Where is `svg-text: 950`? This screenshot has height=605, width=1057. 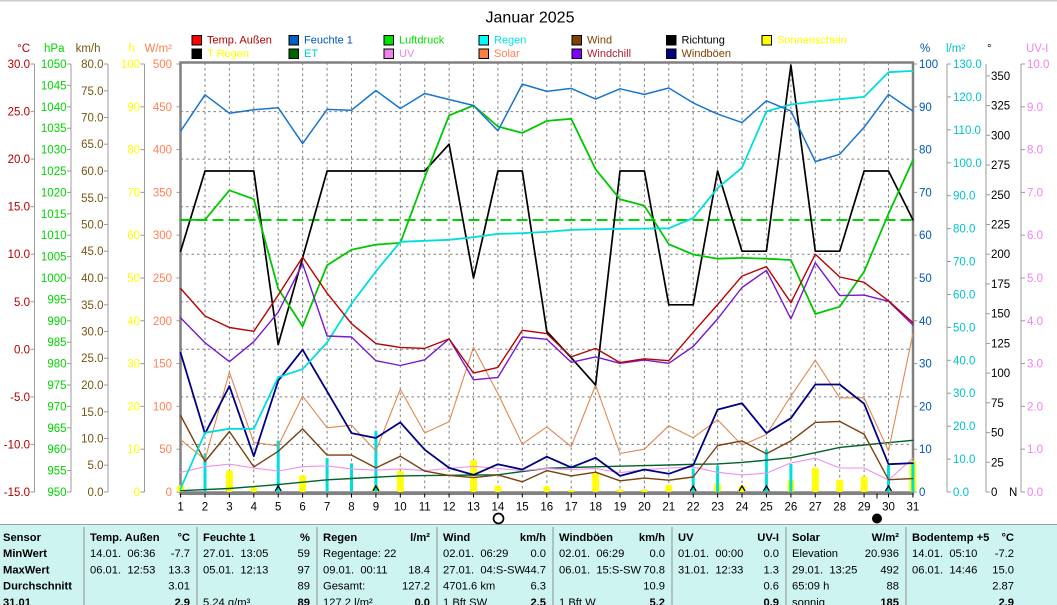
svg-text: 950 is located at coordinates (56, 493).